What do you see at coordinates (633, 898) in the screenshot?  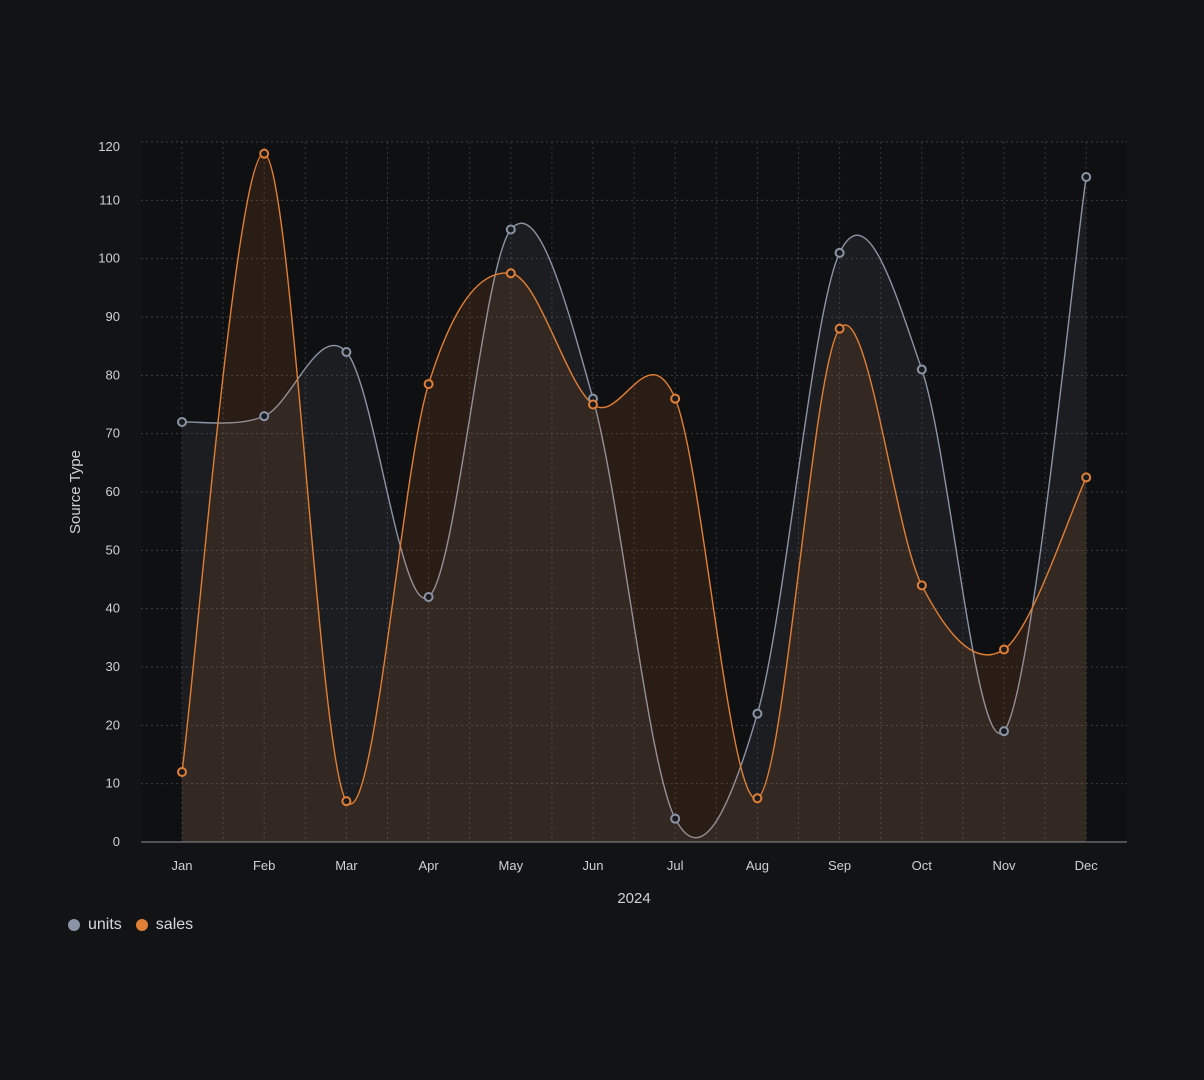 I see `x-axis-title: 2024` at bounding box center [633, 898].